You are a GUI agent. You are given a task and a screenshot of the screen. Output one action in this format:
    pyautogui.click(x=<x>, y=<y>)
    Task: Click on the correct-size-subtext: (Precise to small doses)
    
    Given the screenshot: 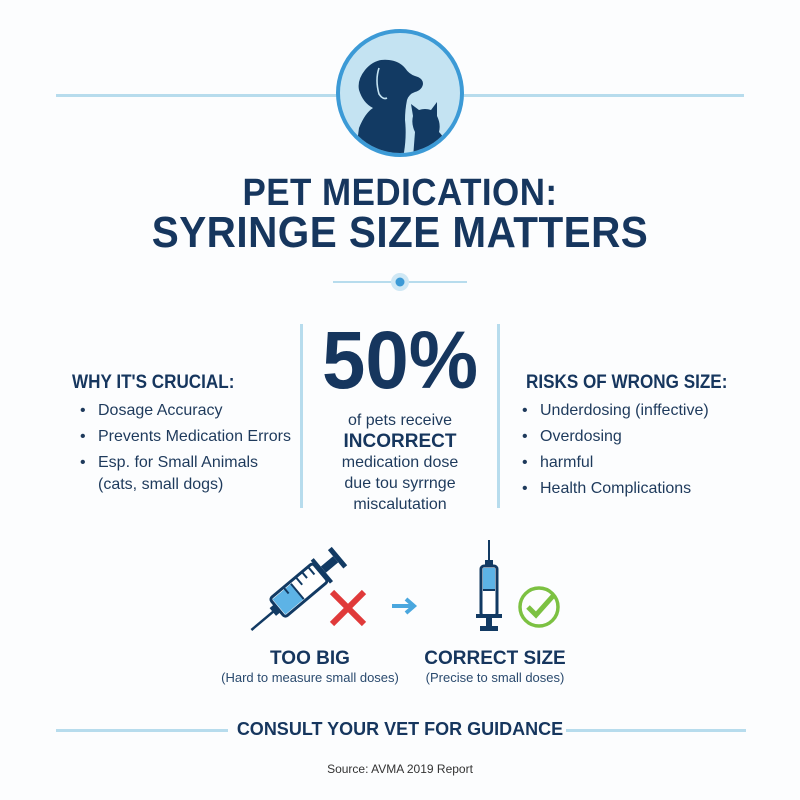 What is the action you would take?
    pyautogui.click(x=495, y=677)
    